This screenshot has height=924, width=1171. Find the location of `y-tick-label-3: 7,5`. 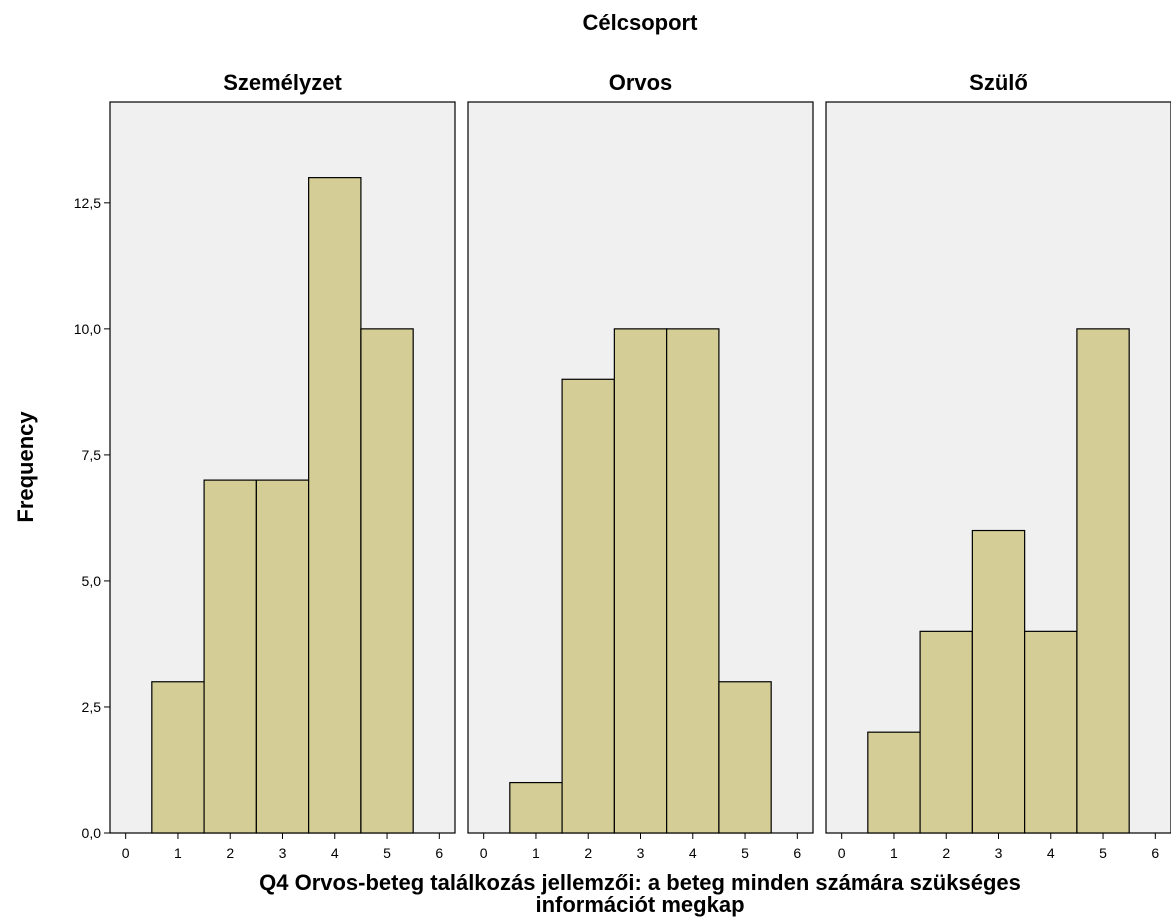

y-tick-label-3: 7,5 is located at coordinates (92, 455).